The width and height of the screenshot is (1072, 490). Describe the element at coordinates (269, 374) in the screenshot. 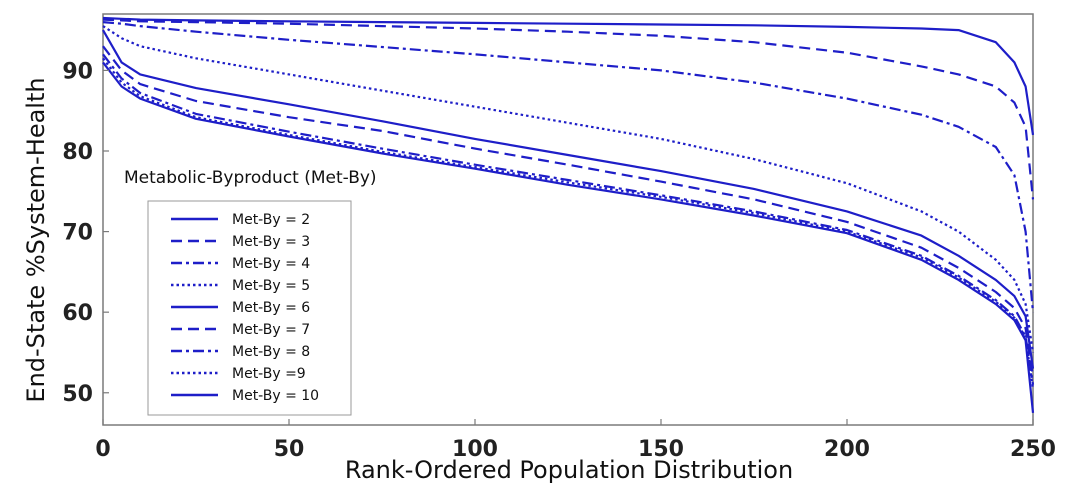

I see `legend-label: Met-By =9` at that location.